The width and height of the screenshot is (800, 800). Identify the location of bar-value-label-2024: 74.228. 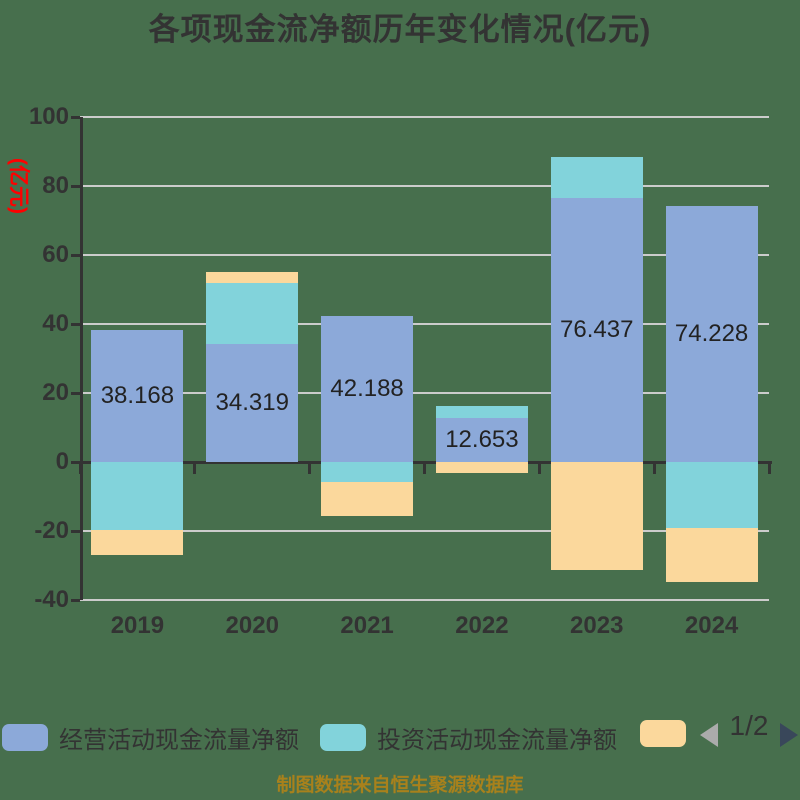
(711, 333).